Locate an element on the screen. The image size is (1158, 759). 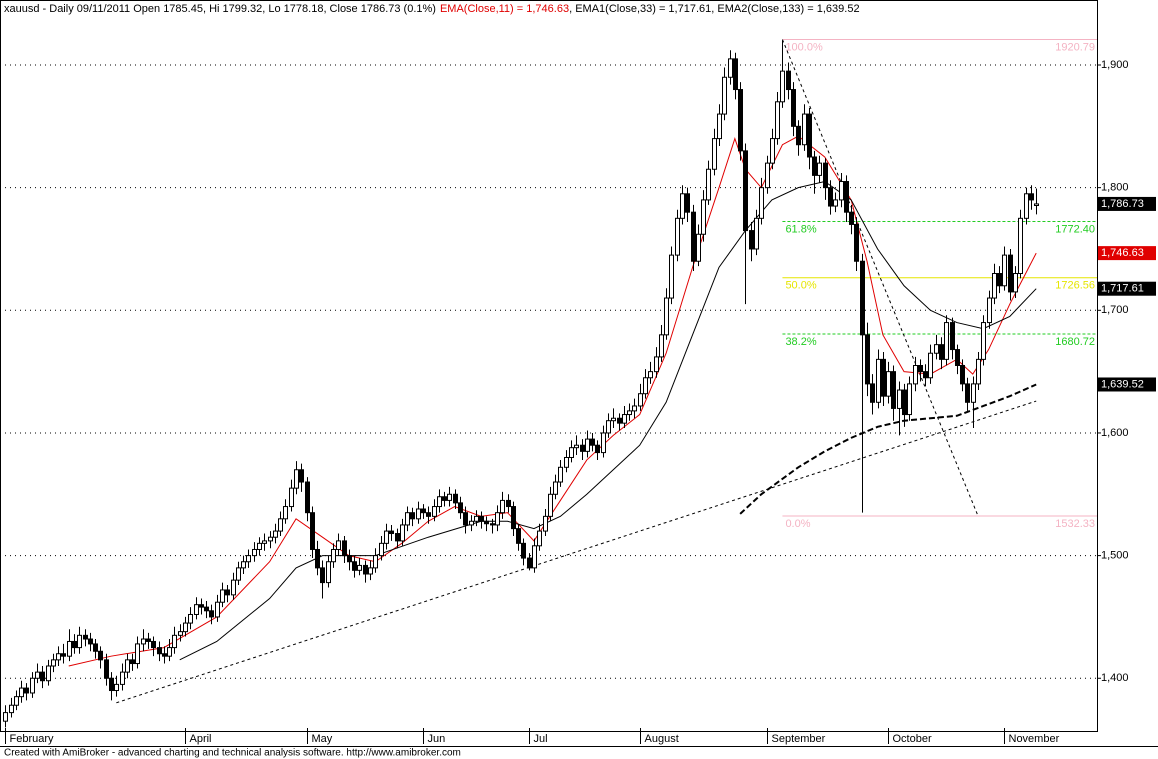
x-tick-label: October is located at coordinates (912, 739).